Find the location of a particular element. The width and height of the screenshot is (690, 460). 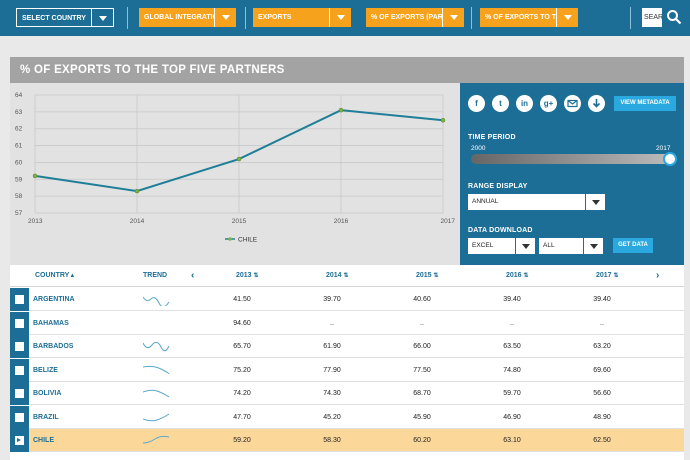

year-header-label: 2015 is located at coordinates (424, 275).